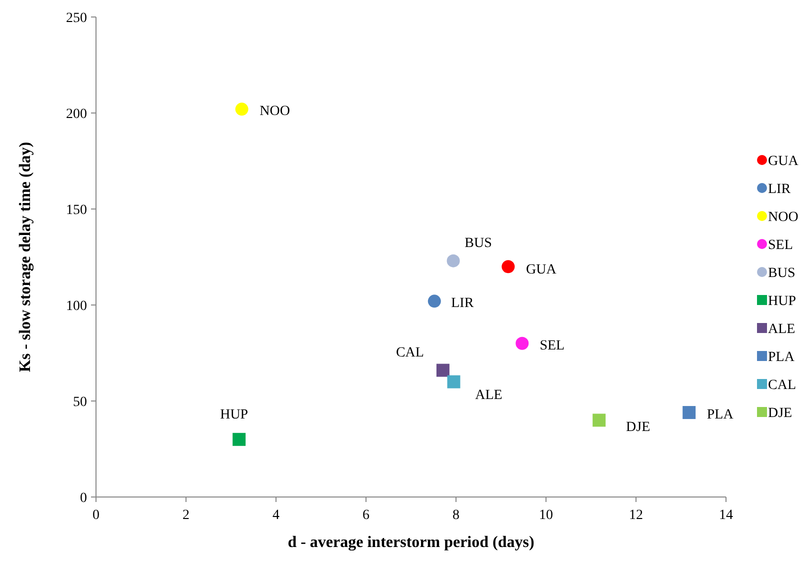 The image size is (809, 563). I want to click on annotation: LIR, so click(462, 304).